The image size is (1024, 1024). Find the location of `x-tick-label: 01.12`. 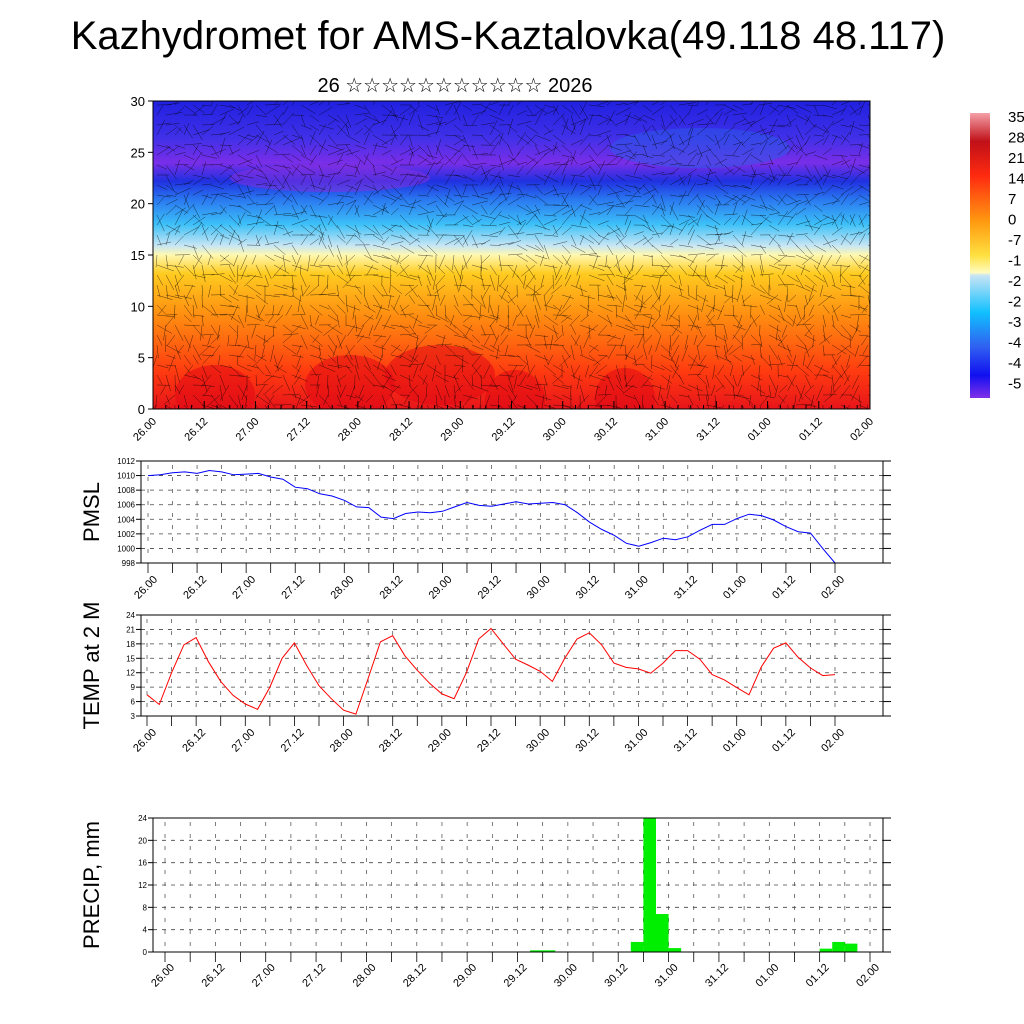

x-tick-label: 01.12 is located at coordinates (811, 430).